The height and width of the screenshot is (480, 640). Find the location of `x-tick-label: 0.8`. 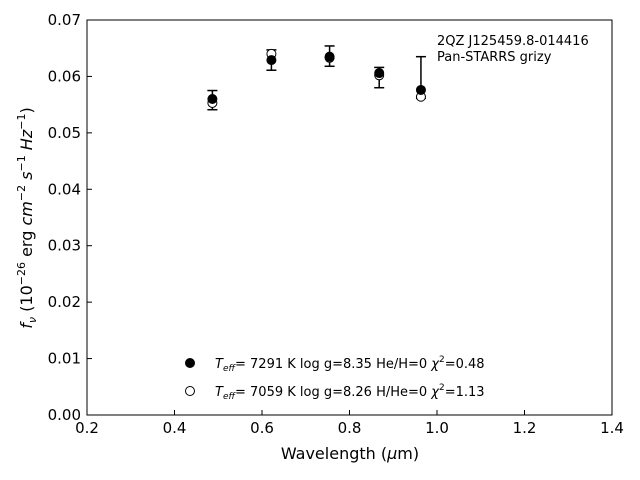

x-tick-label: 0.8 is located at coordinates (350, 428).